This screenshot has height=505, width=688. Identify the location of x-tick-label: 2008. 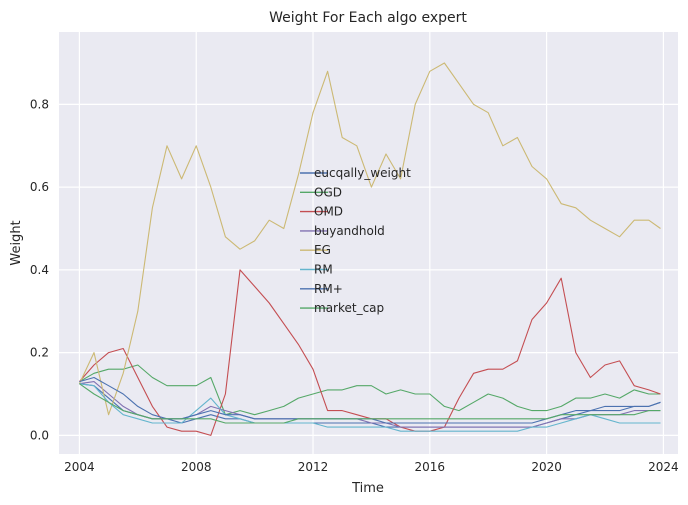
(196, 467).